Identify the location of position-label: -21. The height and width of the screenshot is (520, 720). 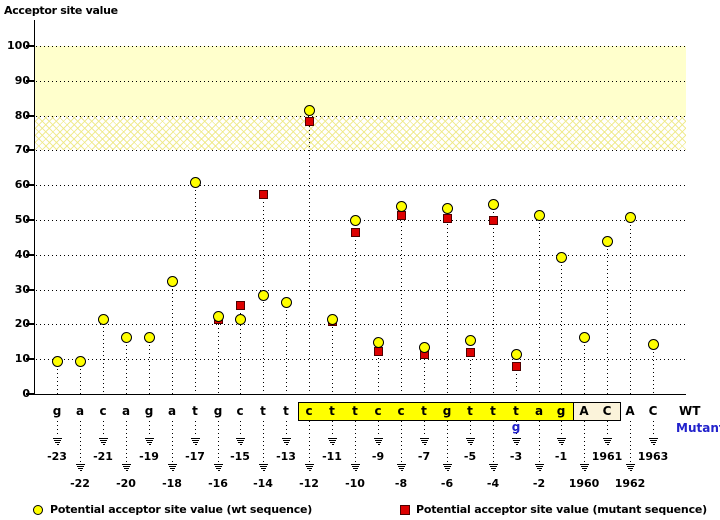
(103, 456).